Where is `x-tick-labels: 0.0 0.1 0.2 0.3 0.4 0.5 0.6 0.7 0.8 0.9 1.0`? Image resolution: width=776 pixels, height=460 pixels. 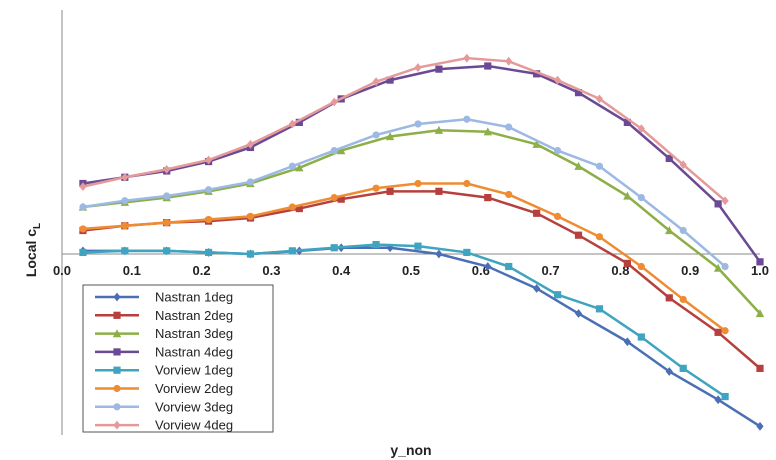 x-tick-labels: 0.0 0.1 0.2 0.3 0.4 0.5 0.6 0.7 0.8 0.9 1.0 is located at coordinates (411, 270).